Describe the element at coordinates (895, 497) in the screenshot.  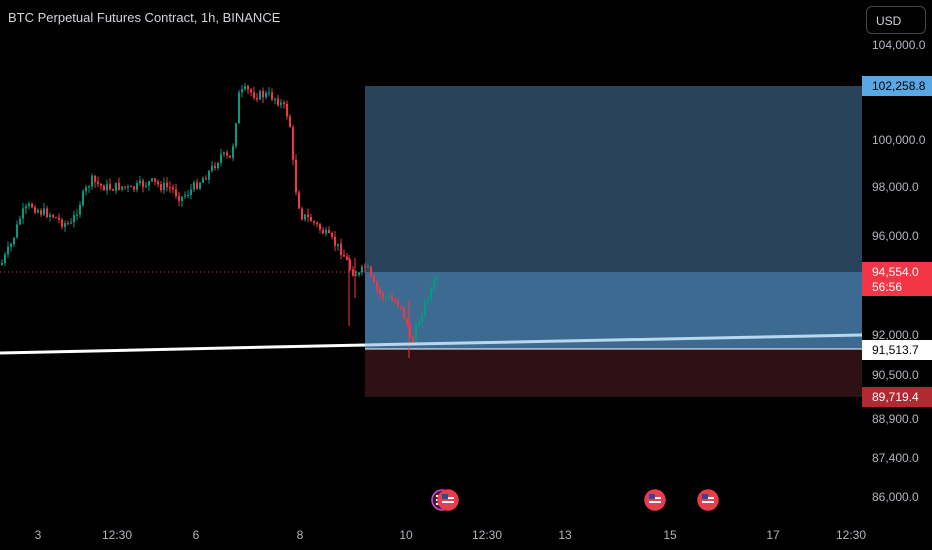
I see `price-tick: 86,000.0` at that location.